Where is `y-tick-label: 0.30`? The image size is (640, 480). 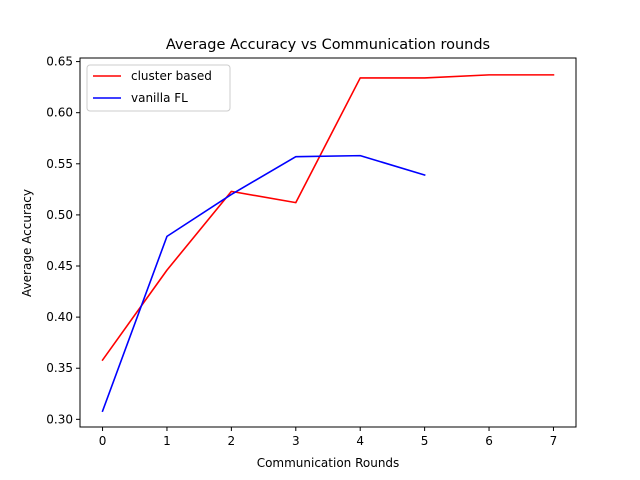 y-tick-label: 0.30 is located at coordinates (59, 419).